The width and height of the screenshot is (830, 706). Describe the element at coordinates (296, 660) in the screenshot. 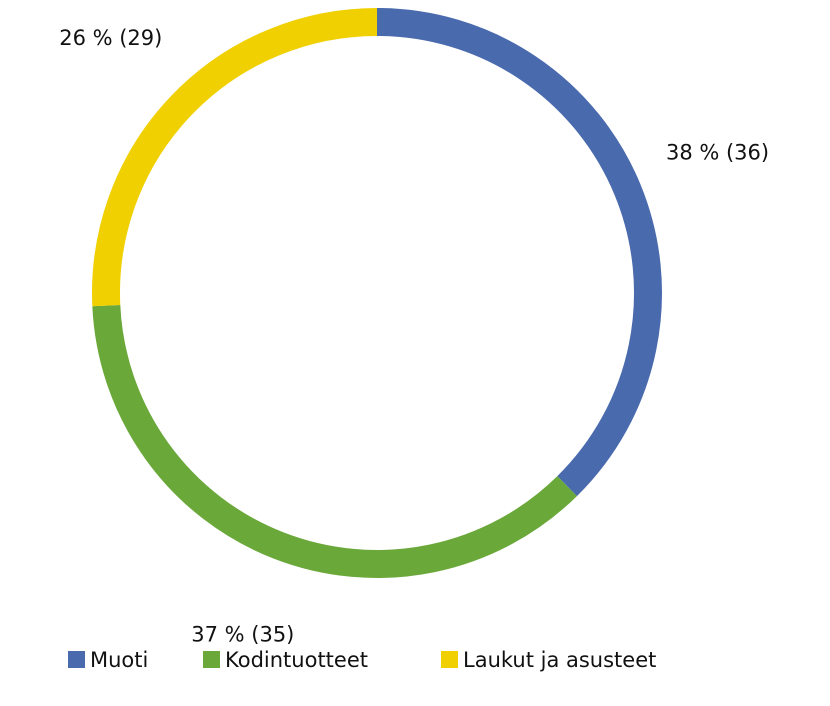

I see `legend-label: Kodintuotteet` at that location.